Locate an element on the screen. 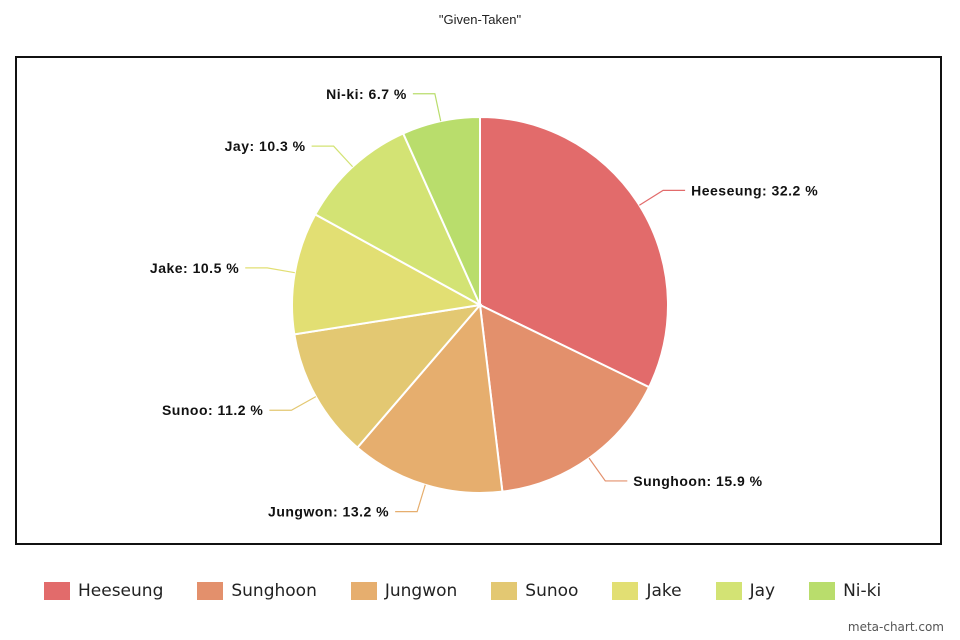 The height and width of the screenshot is (640, 960). data-label-sunoo: Sunoo: 11.2 % is located at coordinates (212, 410).